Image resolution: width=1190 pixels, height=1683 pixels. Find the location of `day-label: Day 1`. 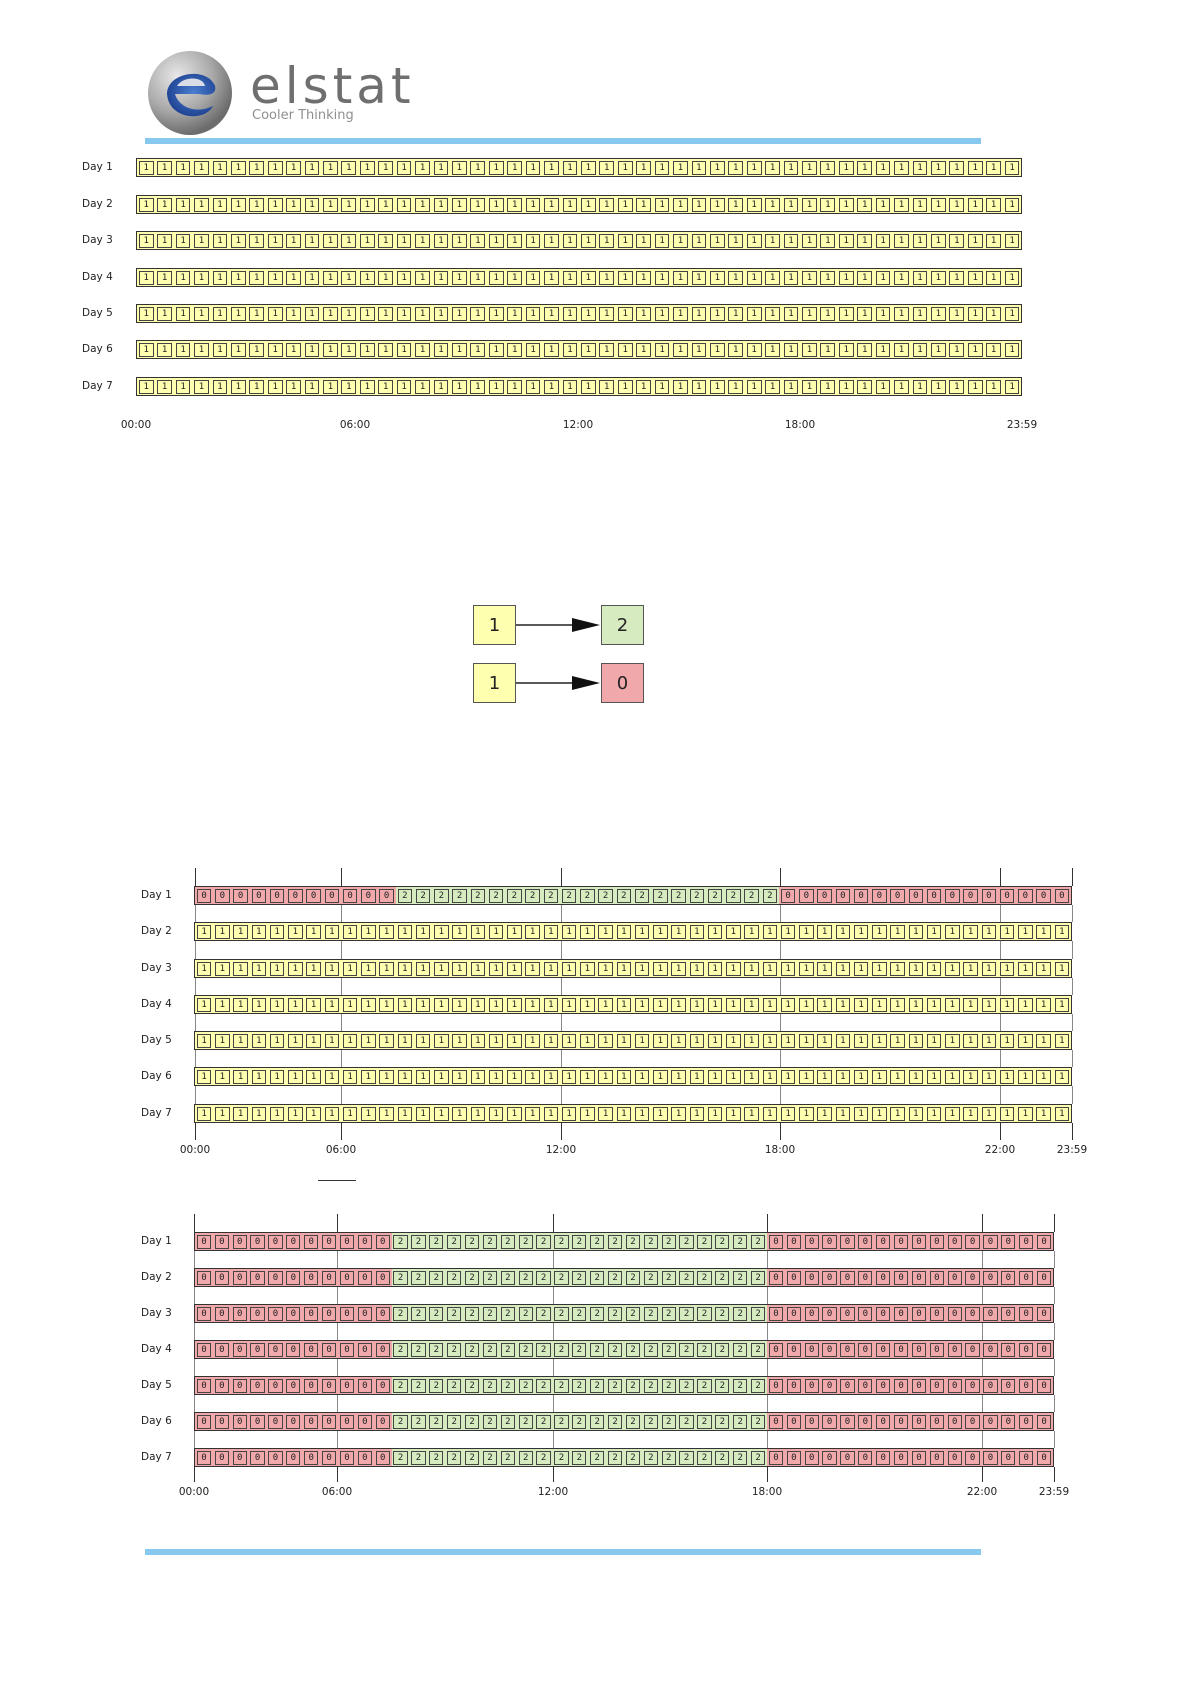

day-label: Day 1 is located at coordinates (97, 167).